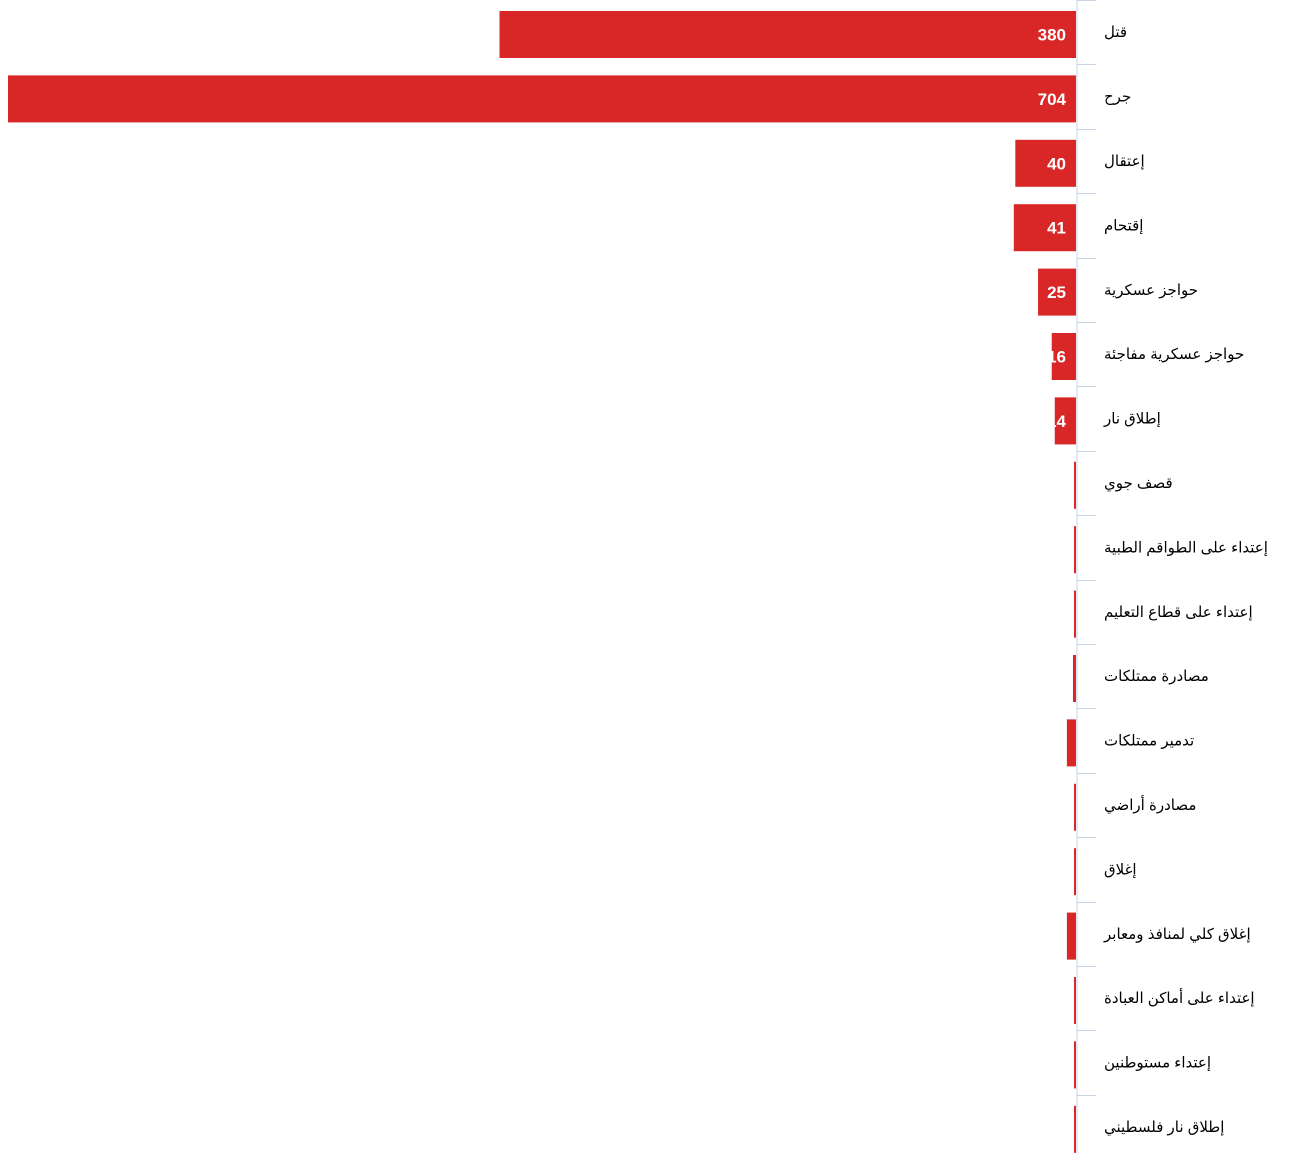 This screenshot has height=1153, width=1299. What do you see at coordinates (1120, 869) in the screenshot?
I see `category-label: إغلاق` at bounding box center [1120, 869].